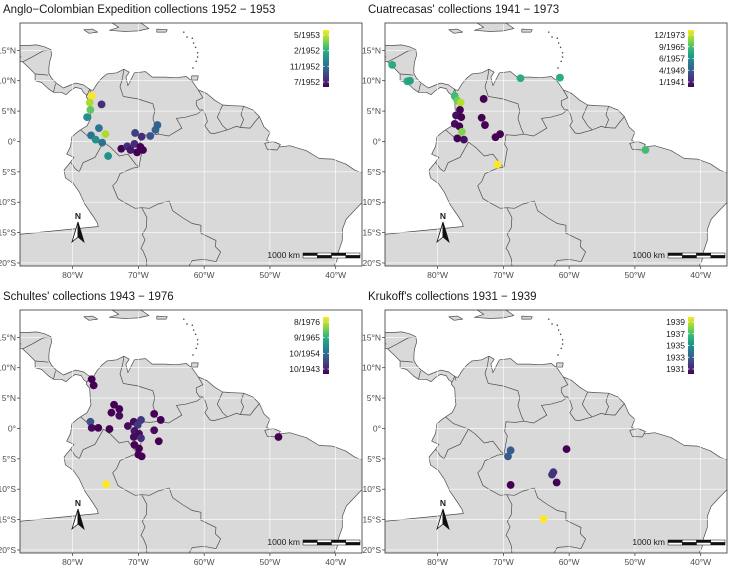 This screenshot has height=580, width=733. I want to click on legend-label: 9/1965, so click(307, 338).